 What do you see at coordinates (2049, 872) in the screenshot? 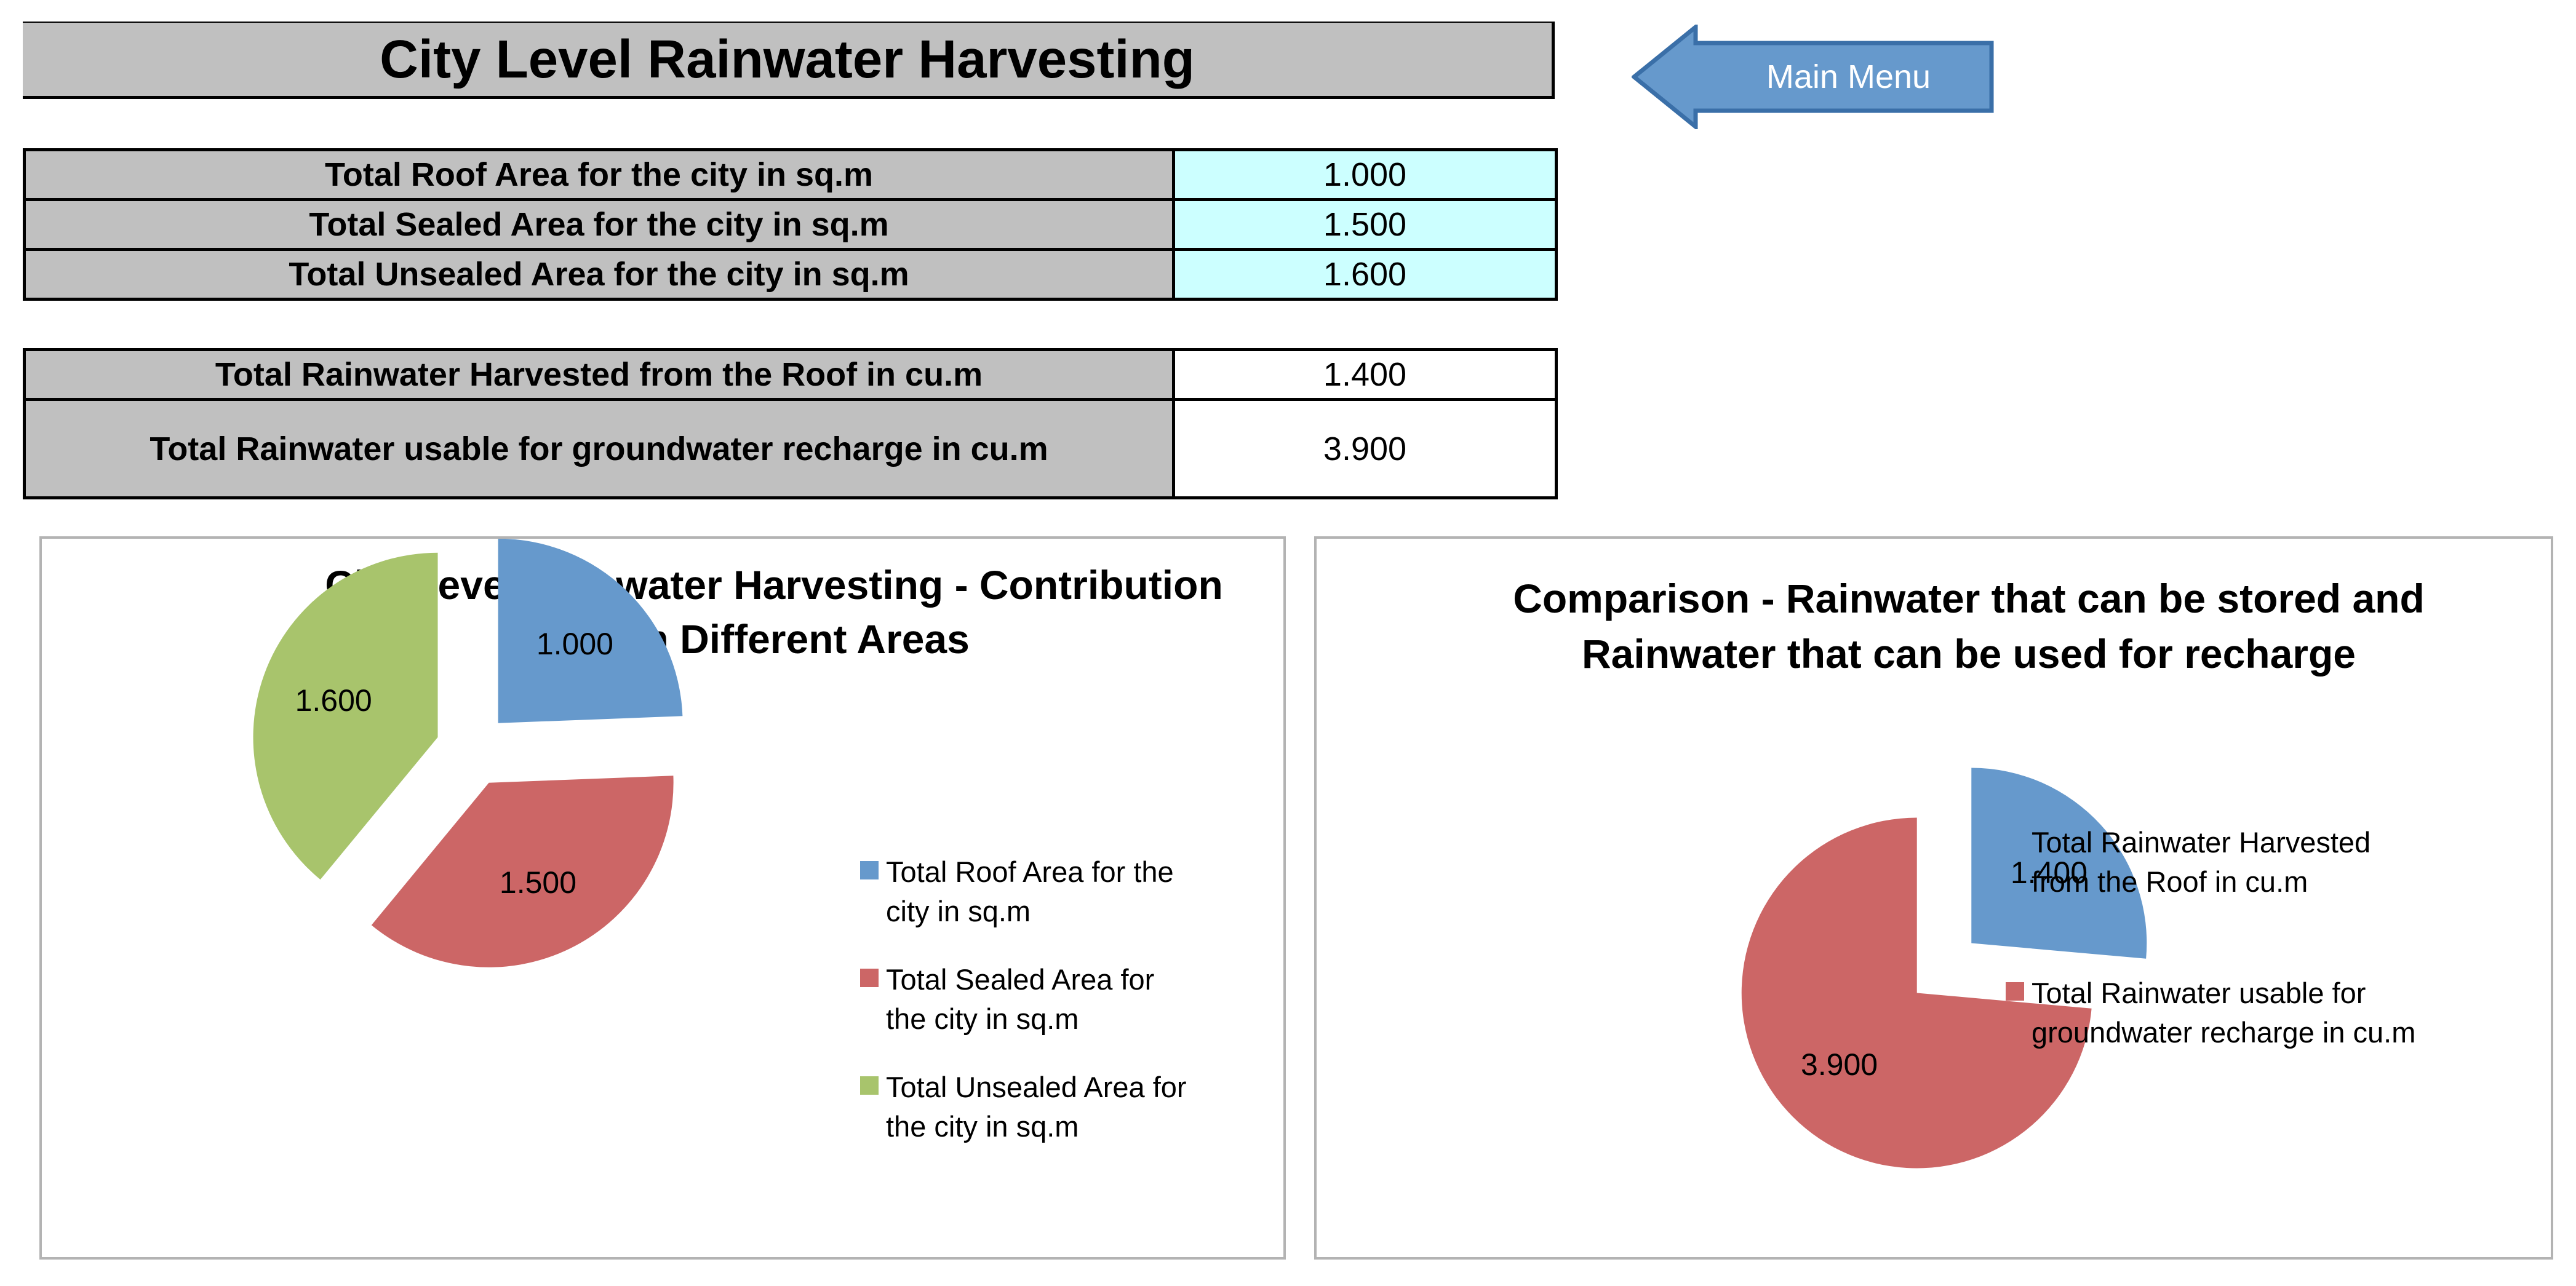
I see `pie-data-label: 1.400` at bounding box center [2049, 872].